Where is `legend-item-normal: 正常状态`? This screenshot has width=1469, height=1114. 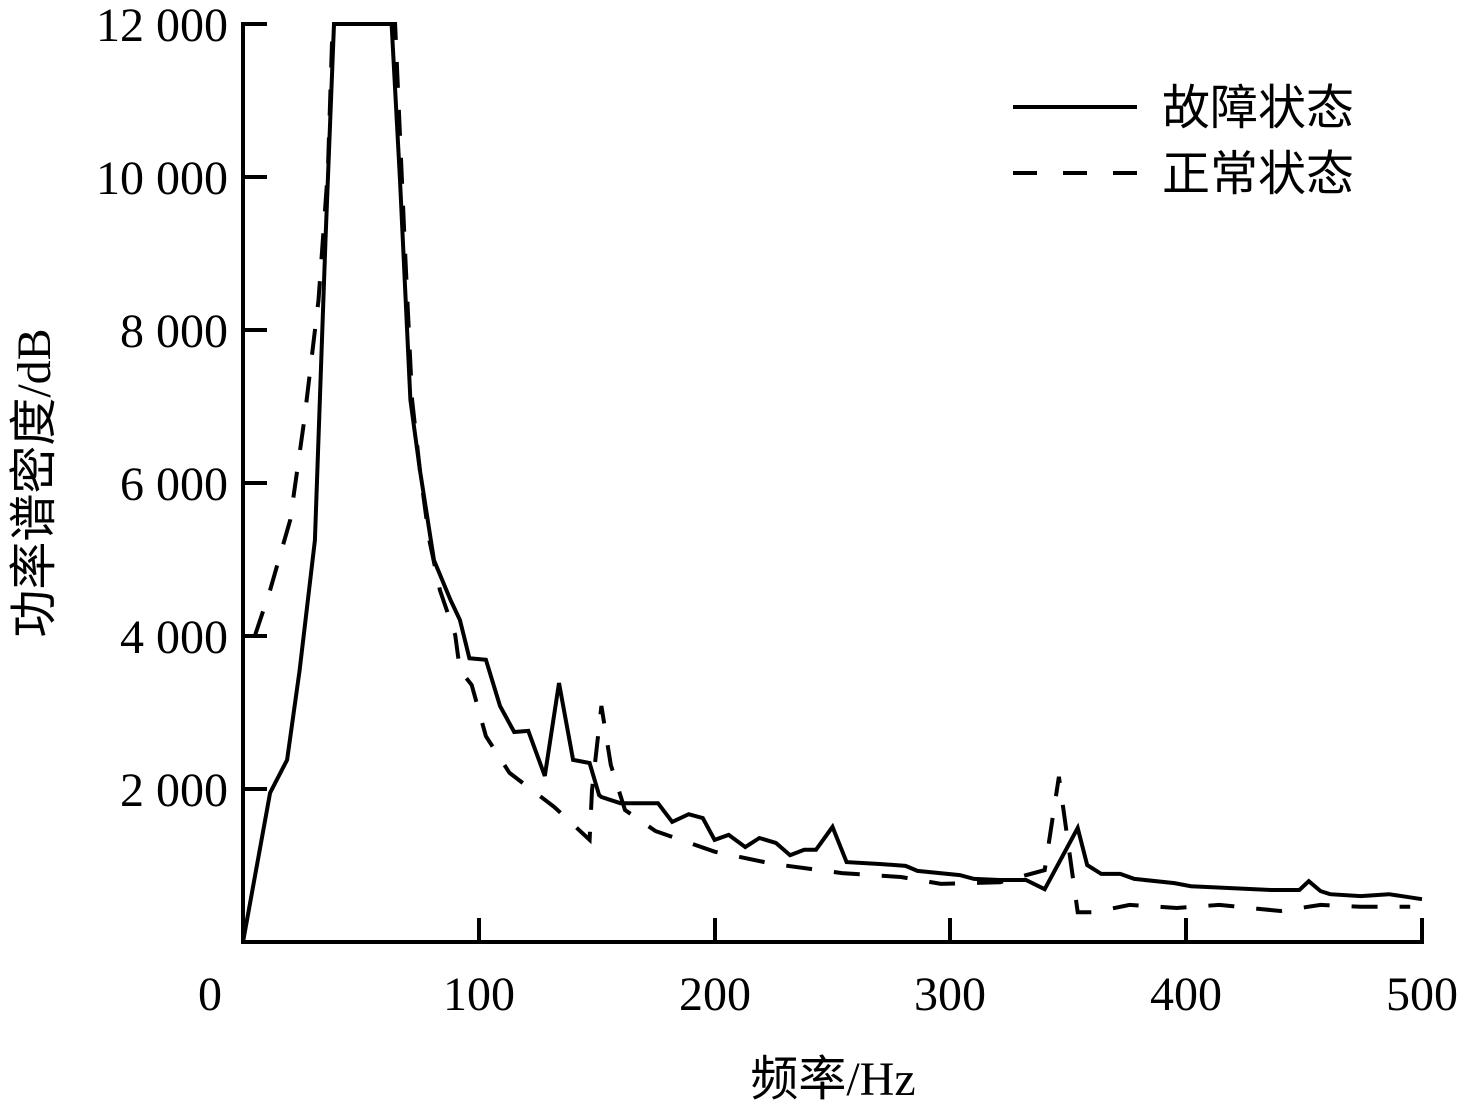 legend-item-normal: 正常状态 is located at coordinates (1183, 174).